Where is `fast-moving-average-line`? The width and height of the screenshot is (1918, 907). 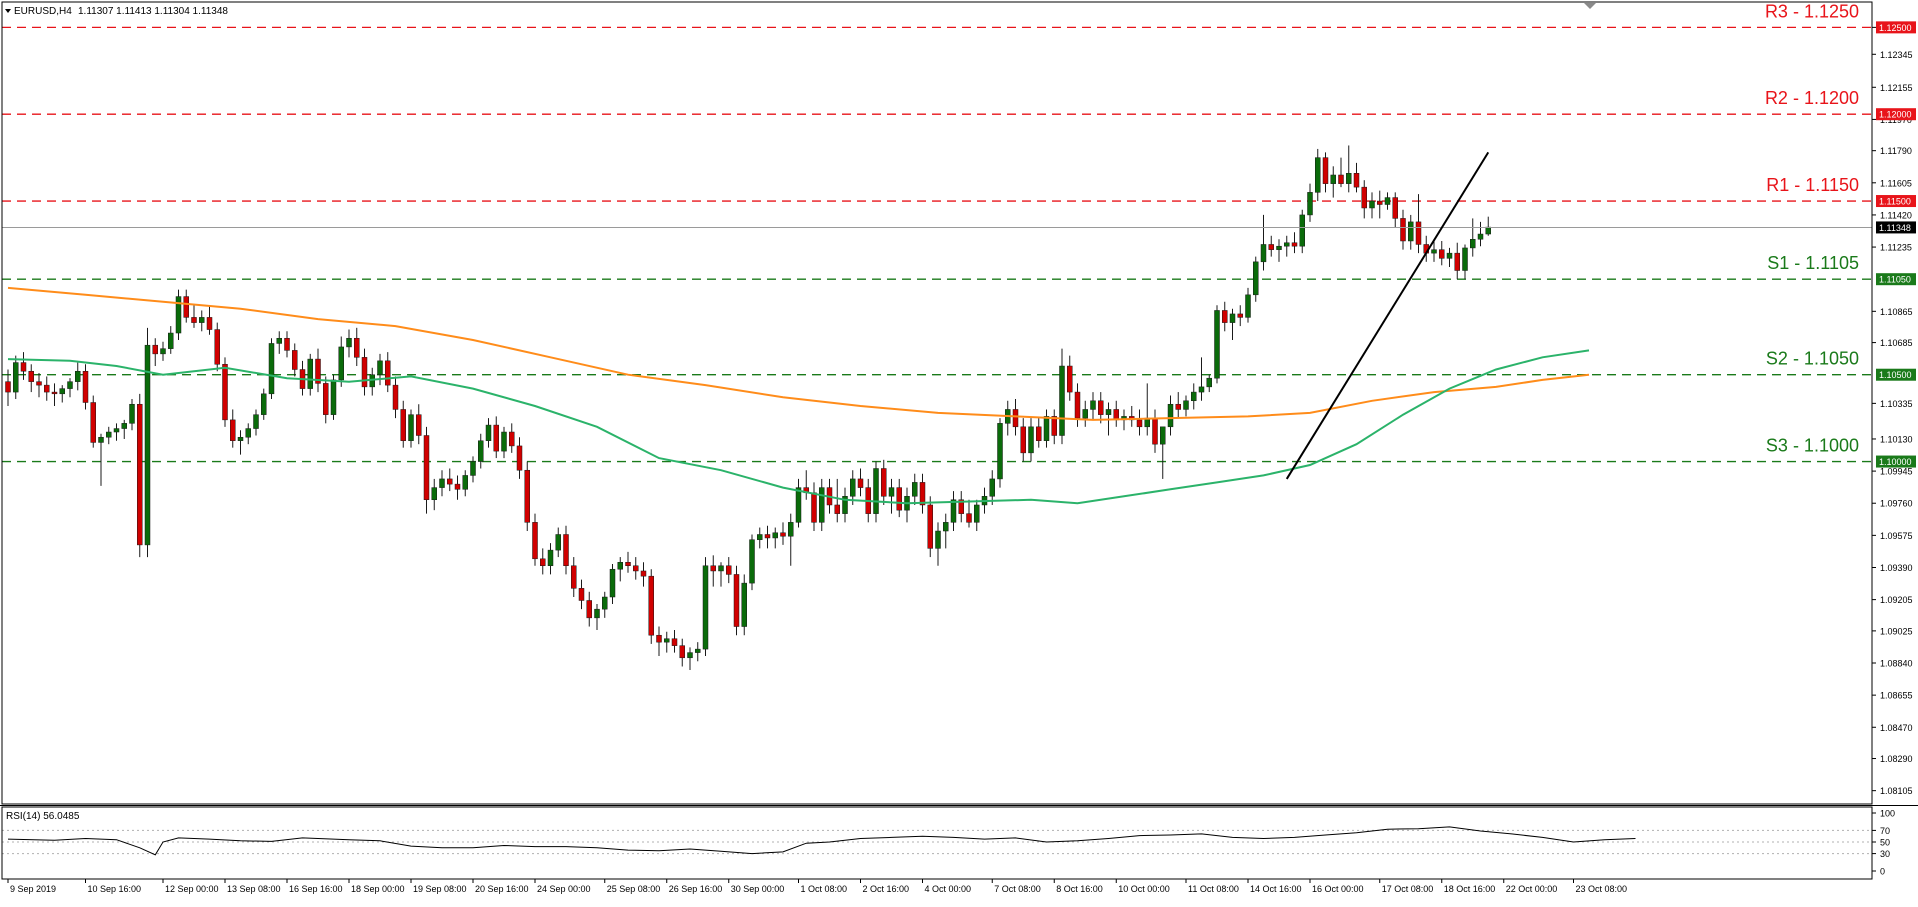
fast-moving-average-line is located at coordinates (798, 427).